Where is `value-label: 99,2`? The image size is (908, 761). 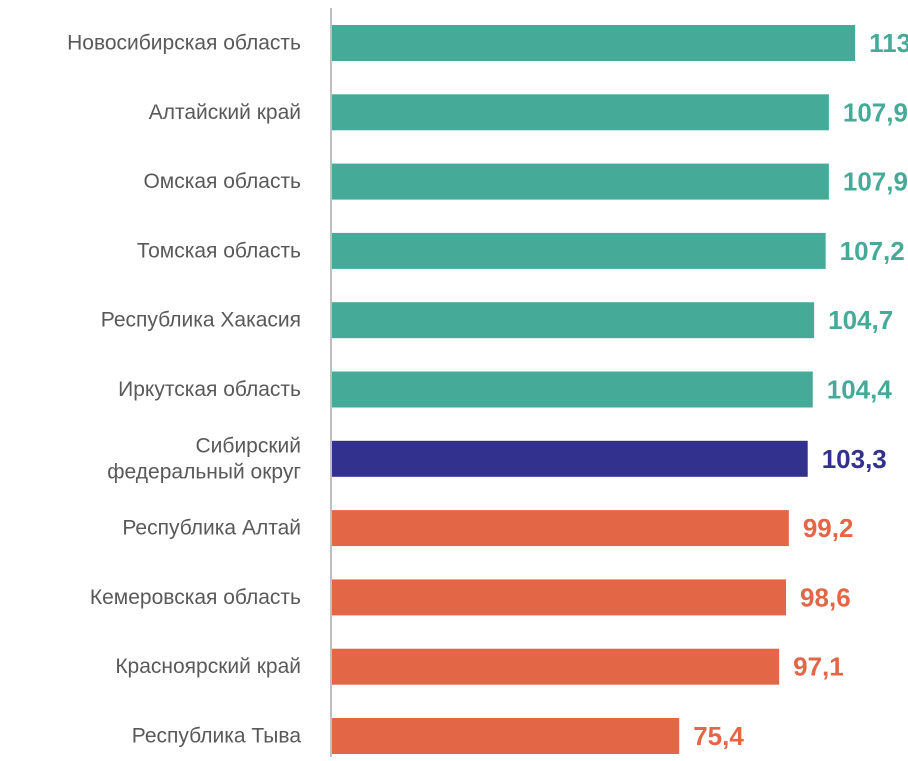
value-label: 99,2 is located at coordinates (828, 528).